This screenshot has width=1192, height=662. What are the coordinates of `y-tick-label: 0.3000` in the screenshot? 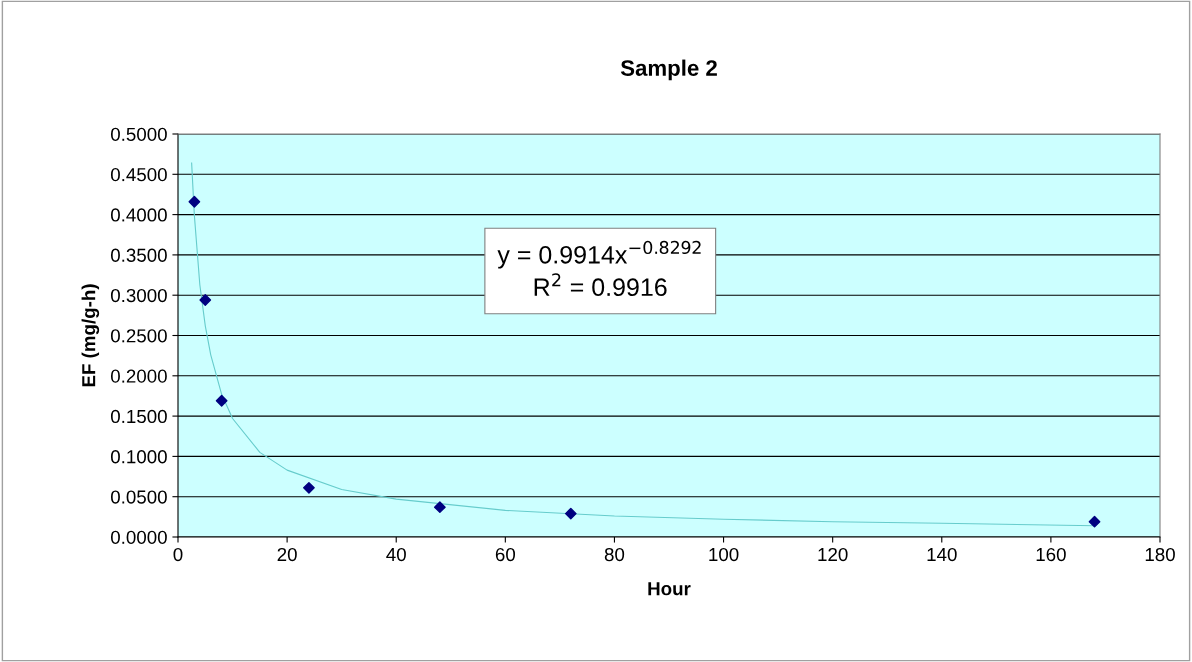 It's located at (138, 295).